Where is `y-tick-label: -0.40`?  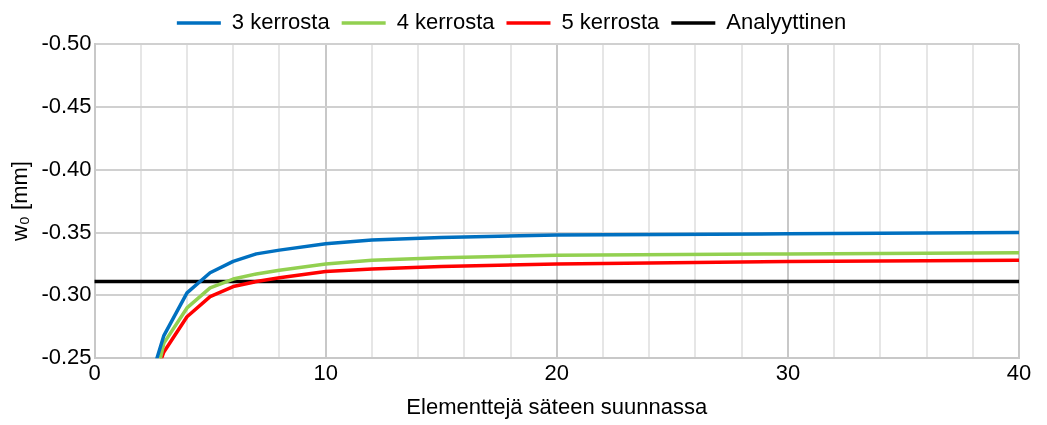 y-tick-label: -0.40 is located at coordinates (66, 168).